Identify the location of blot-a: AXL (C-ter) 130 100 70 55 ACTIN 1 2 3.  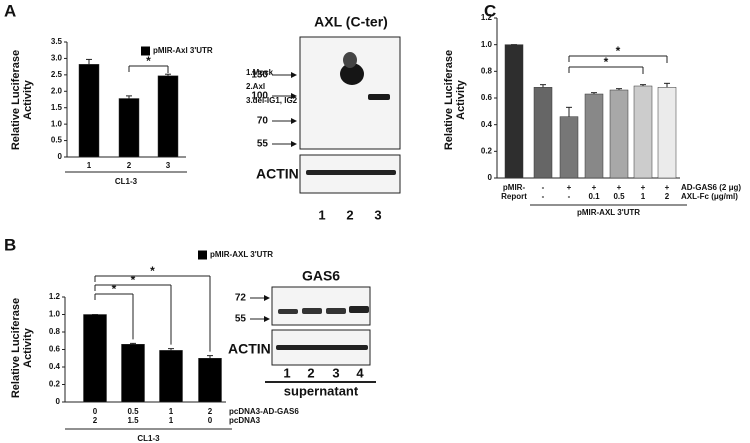
(326, 118).